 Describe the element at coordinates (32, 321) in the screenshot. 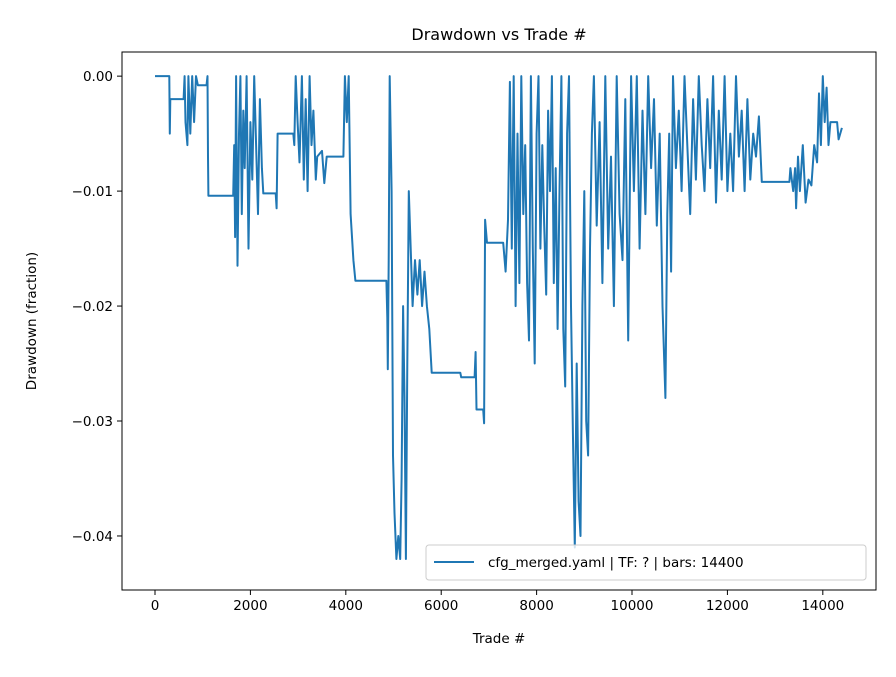

I see `y-axis-label: Drawdown (fraction)` at that location.